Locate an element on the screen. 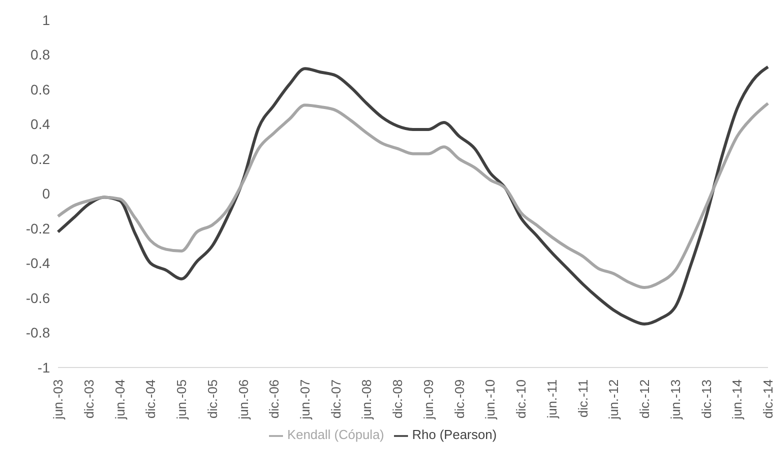 This screenshot has height=450, width=778. x-tick-label: dic.-03 is located at coordinates (88, 398).